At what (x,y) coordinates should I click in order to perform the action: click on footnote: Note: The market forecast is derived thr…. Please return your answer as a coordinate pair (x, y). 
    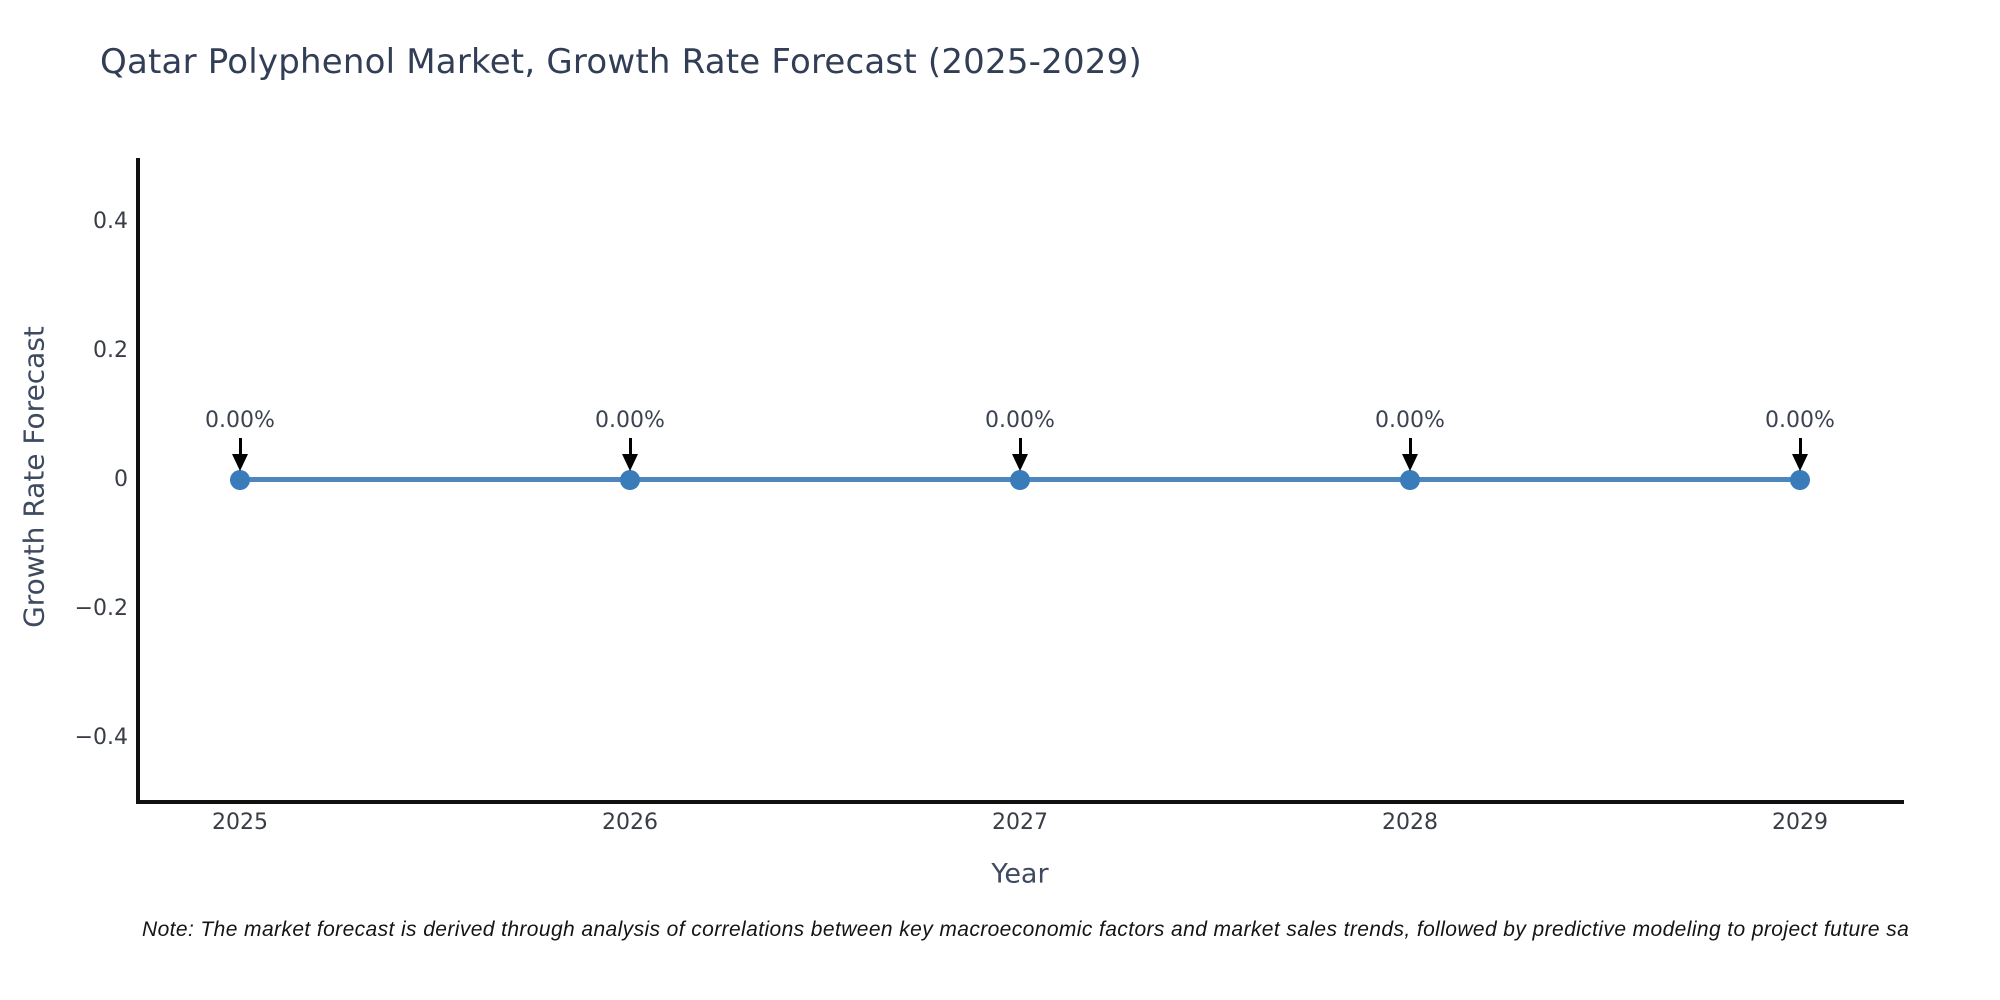
    Looking at the image, I should click on (1026, 929).